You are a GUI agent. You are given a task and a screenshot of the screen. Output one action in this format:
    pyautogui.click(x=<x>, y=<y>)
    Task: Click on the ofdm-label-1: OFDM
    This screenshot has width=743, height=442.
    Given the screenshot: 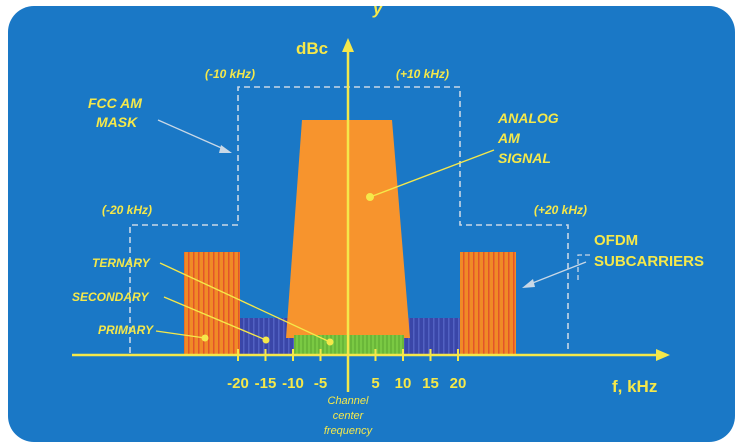 What is the action you would take?
    pyautogui.click(x=616, y=240)
    